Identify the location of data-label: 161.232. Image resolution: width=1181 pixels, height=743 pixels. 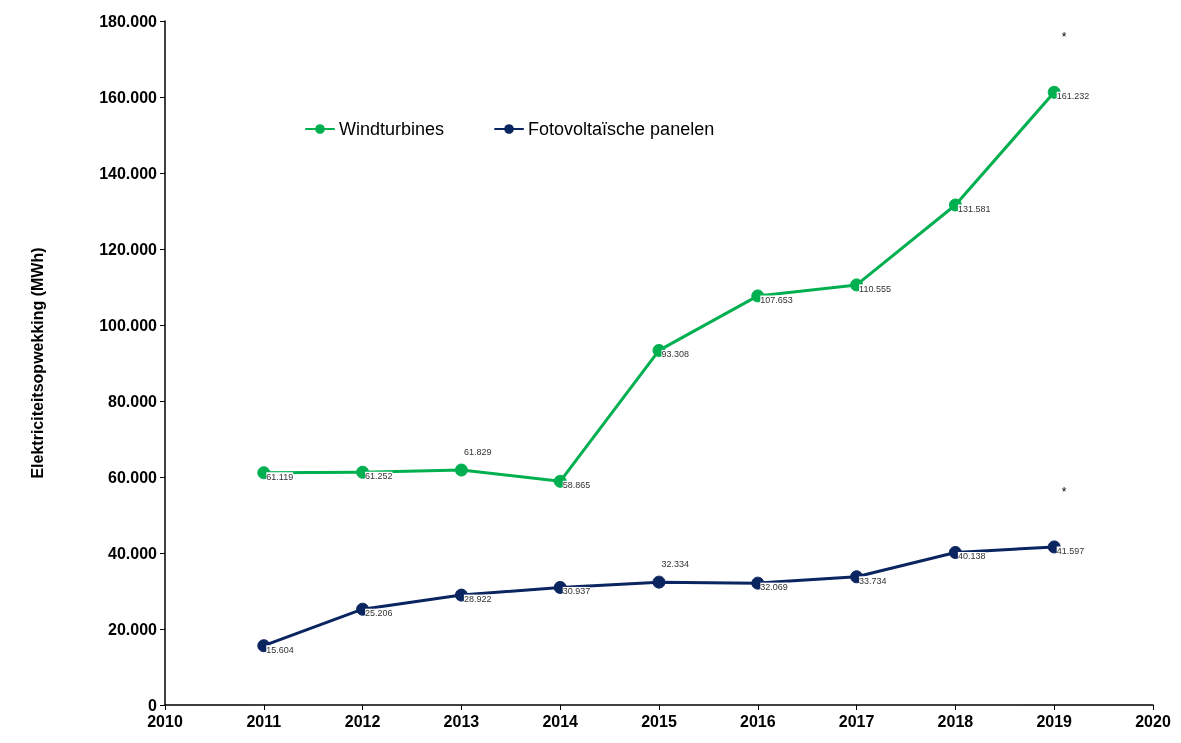
(1073, 96).